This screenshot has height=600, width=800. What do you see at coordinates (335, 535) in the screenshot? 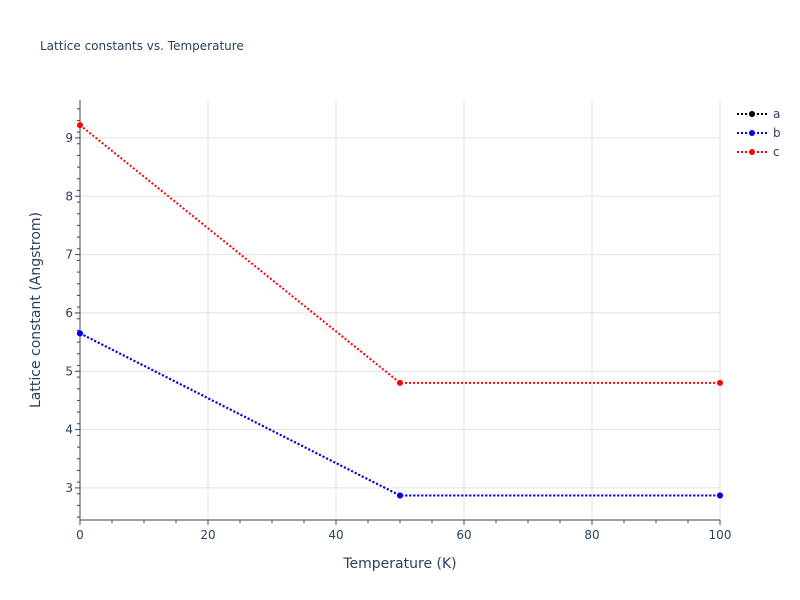
I see `x-tick-label: 40` at bounding box center [335, 535].